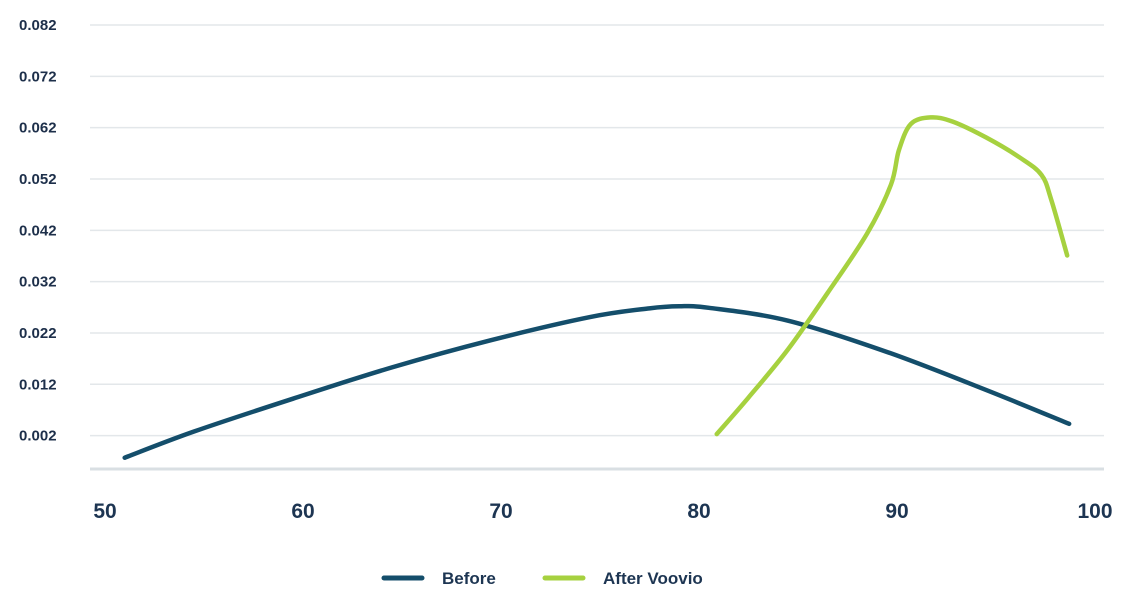 Image resolution: width=1122 pixels, height=593 pixels. Describe the element at coordinates (104, 511) in the screenshot. I see `x-tick-label: 50` at that location.